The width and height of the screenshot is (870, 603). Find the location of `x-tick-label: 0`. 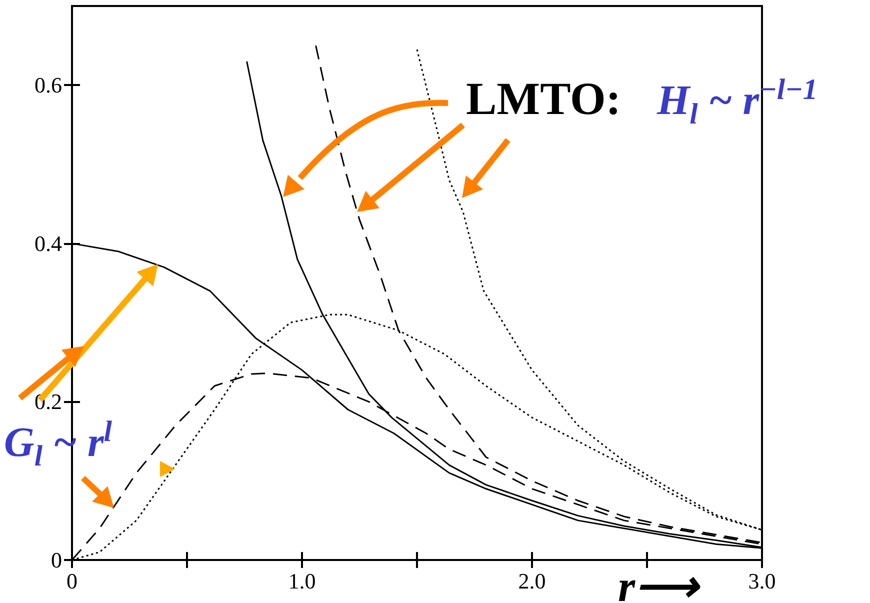

x-tick-label: 0 is located at coordinates (72, 581).